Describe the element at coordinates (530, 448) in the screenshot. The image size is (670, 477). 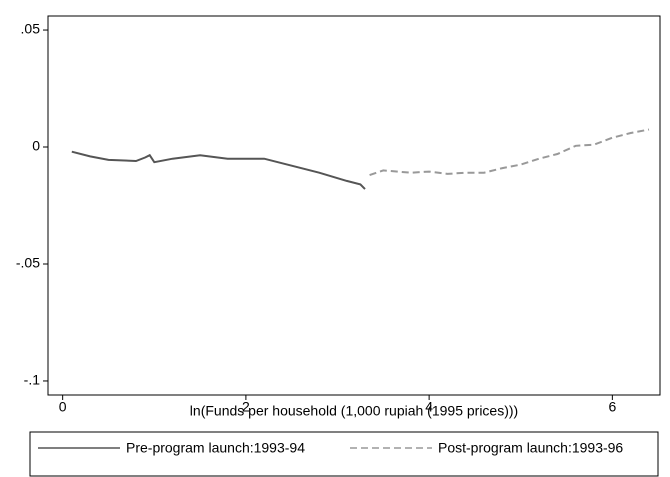
I see `legend-label: Post-program launch:1993-96` at that location.